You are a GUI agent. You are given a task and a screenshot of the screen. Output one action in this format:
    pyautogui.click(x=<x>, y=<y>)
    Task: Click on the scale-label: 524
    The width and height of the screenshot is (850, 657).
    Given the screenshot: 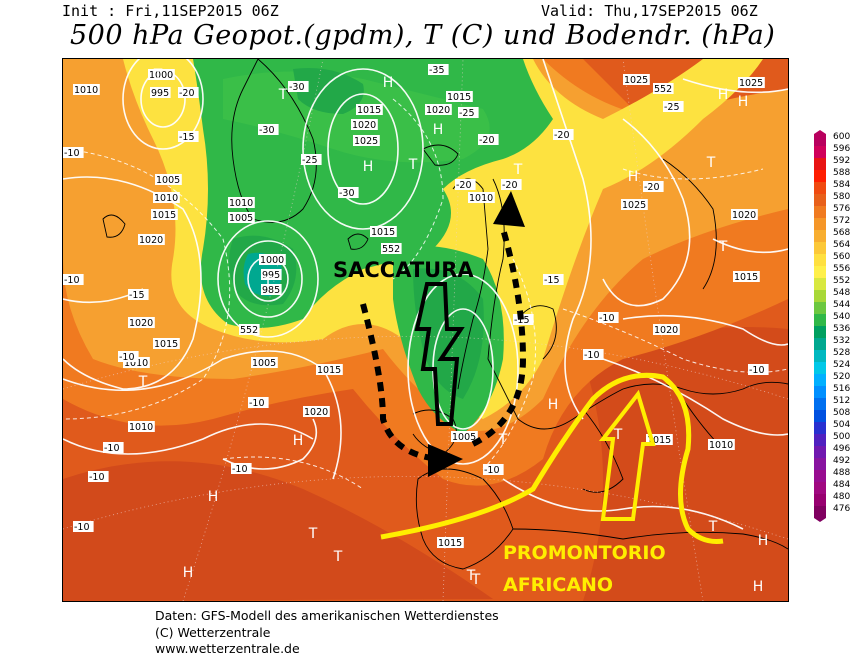 What is the action you would take?
    pyautogui.click(x=841, y=365)
    